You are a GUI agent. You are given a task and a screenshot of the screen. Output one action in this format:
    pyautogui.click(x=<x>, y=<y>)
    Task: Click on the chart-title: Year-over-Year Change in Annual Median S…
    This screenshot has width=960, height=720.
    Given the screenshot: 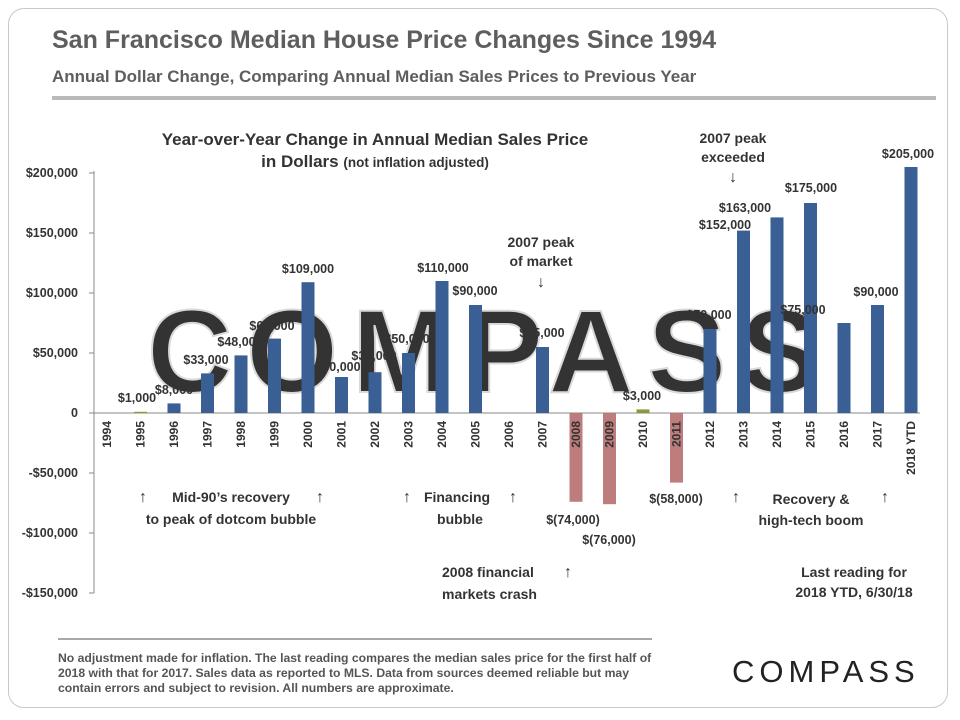 What is the action you would take?
    pyautogui.click(x=375, y=139)
    